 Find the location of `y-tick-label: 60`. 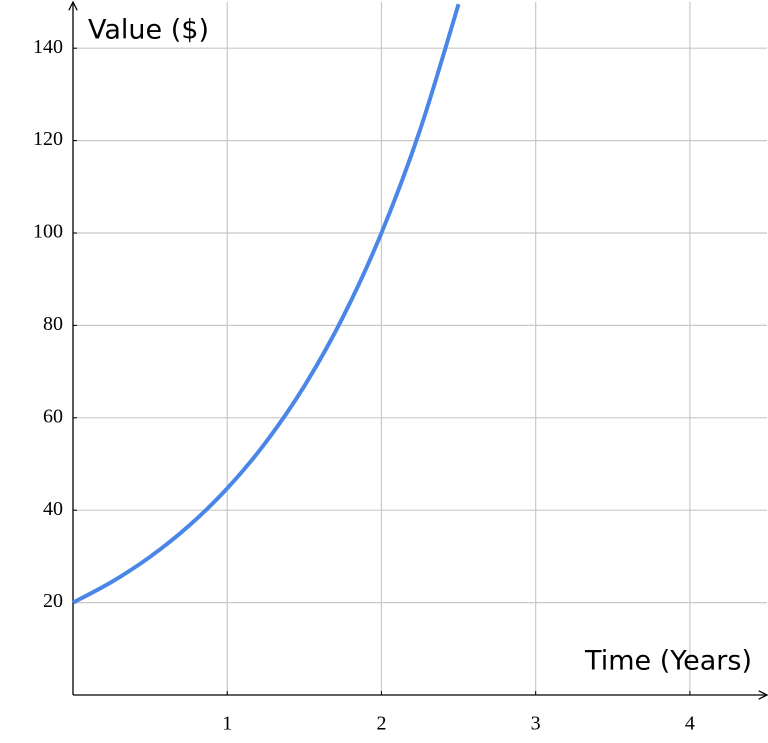

y-tick-label: 60 is located at coordinates (53, 416).